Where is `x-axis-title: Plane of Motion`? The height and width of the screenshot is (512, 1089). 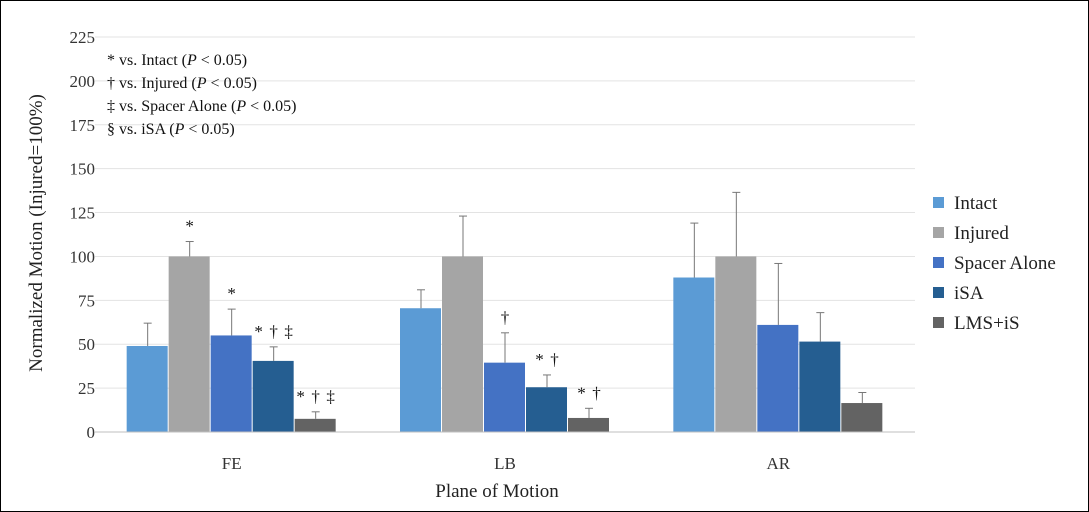
x-axis-title: Plane of Motion is located at coordinates (497, 491).